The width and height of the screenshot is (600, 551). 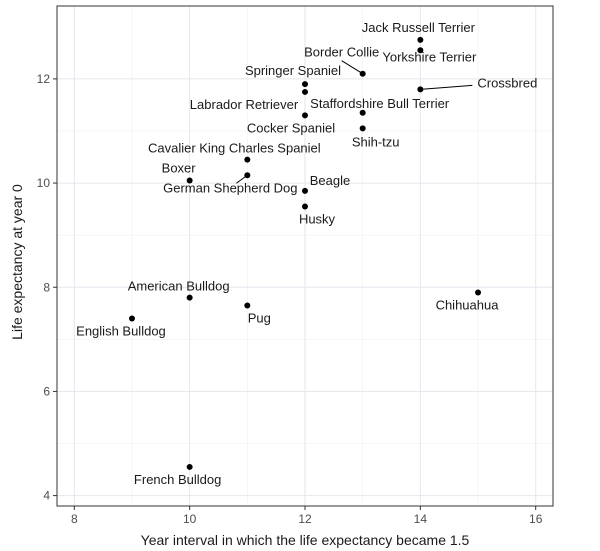 What do you see at coordinates (507, 82) in the screenshot?
I see `point-label: Crossbred` at bounding box center [507, 82].